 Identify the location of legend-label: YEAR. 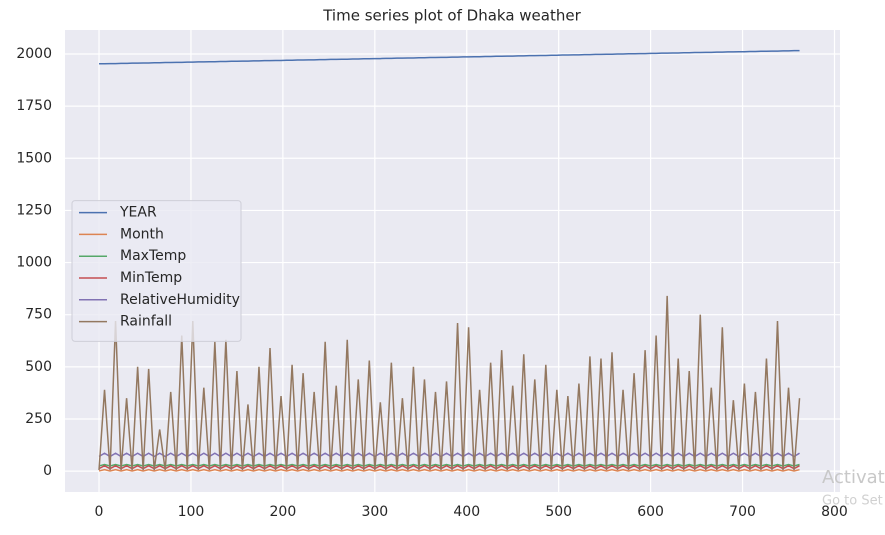
(138, 213).